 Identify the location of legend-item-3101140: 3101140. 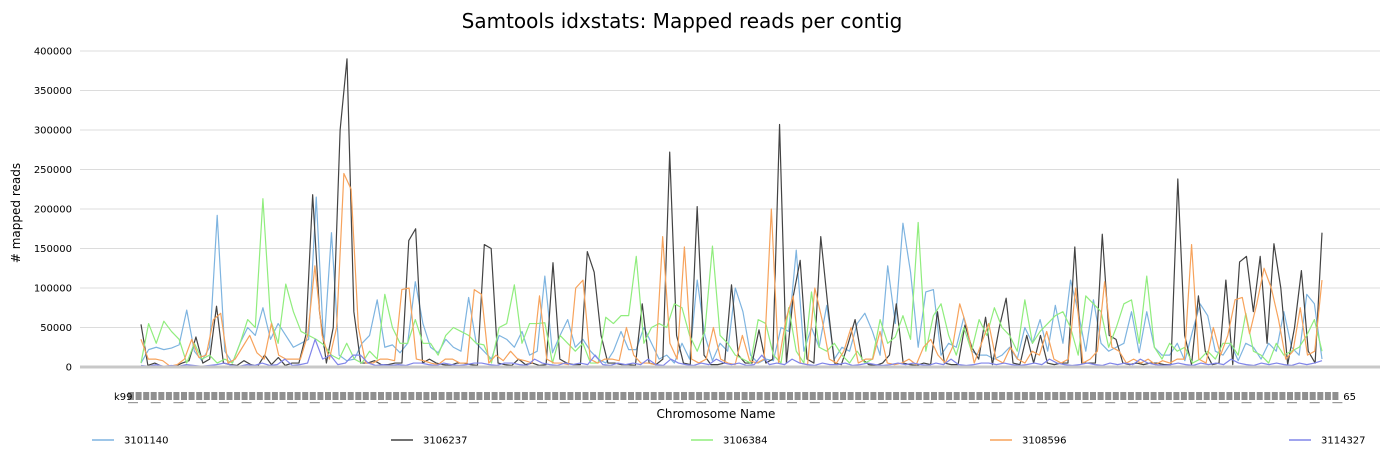
(130, 441).